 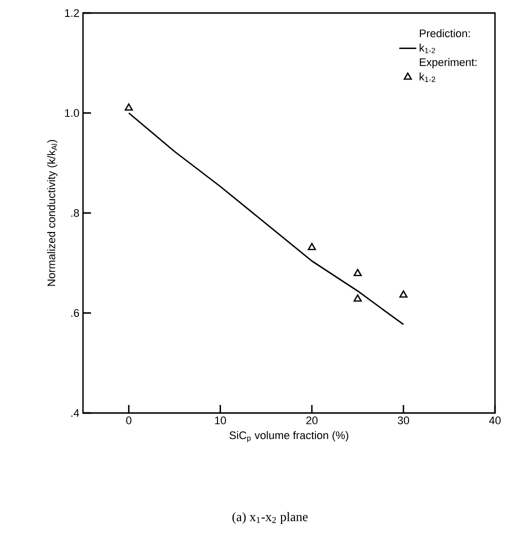 What do you see at coordinates (72, 13) in the screenshot?
I see `y-tick-label: 1.2` at bounding box center [72, 13].